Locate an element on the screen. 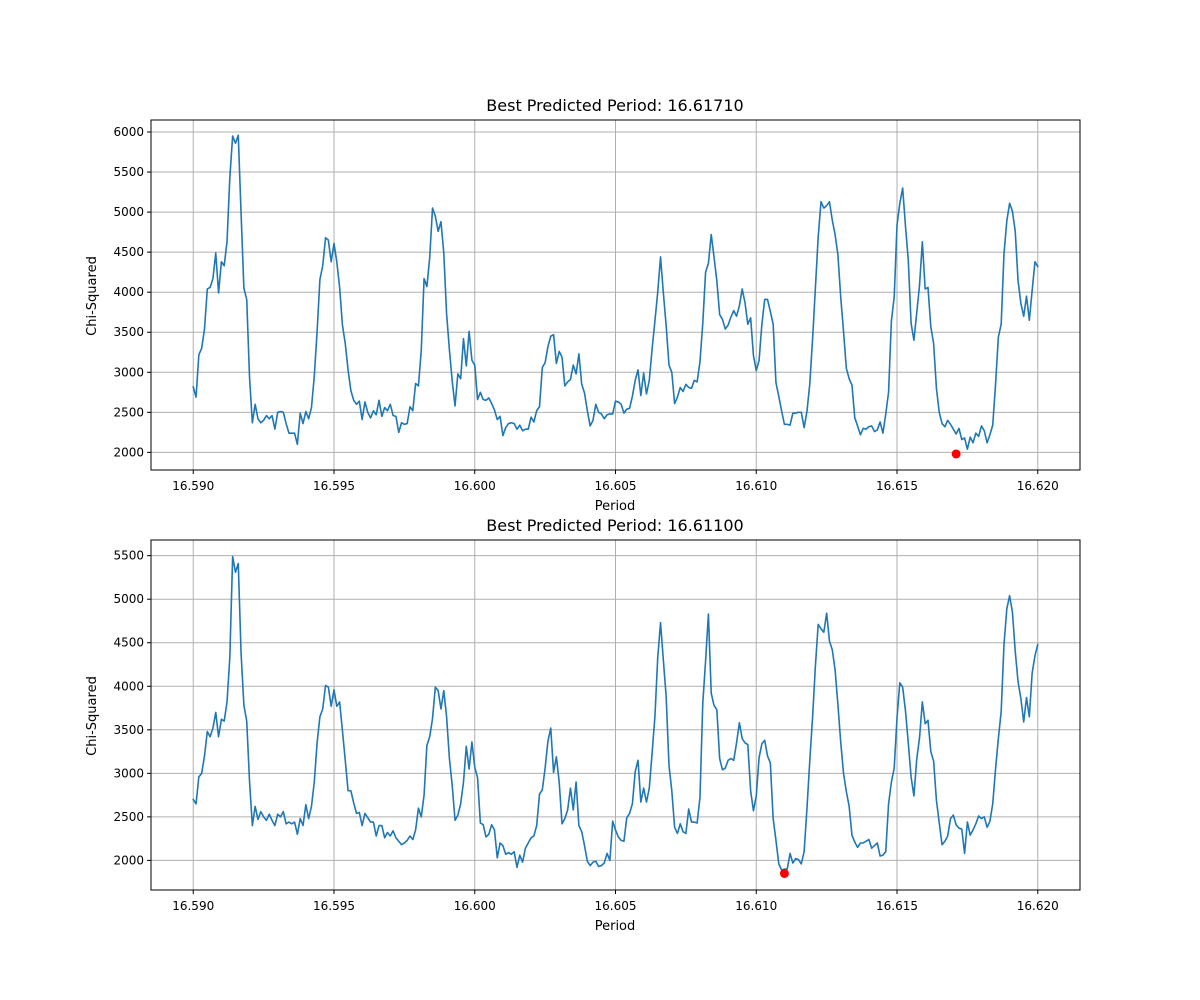  bottom-chart-x-axis-label: Period is located at coordinates (615, 926).